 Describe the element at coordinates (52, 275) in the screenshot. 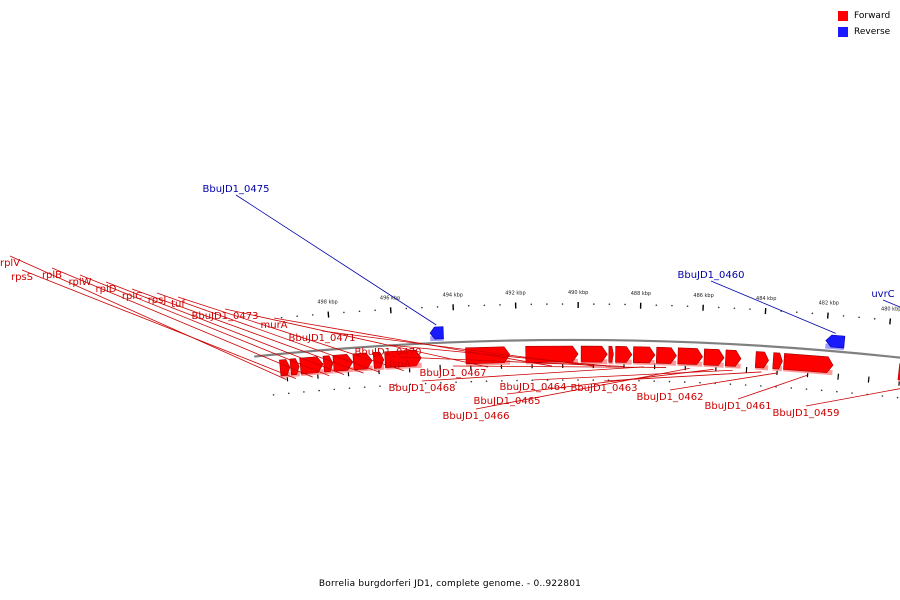

I see `gene-label: rplB` at that location.